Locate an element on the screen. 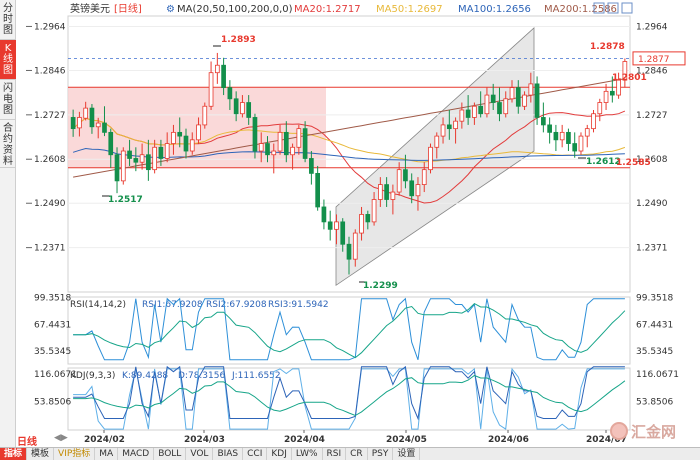  indicator-tab-11: RSI is located at coordinates (335, 454).